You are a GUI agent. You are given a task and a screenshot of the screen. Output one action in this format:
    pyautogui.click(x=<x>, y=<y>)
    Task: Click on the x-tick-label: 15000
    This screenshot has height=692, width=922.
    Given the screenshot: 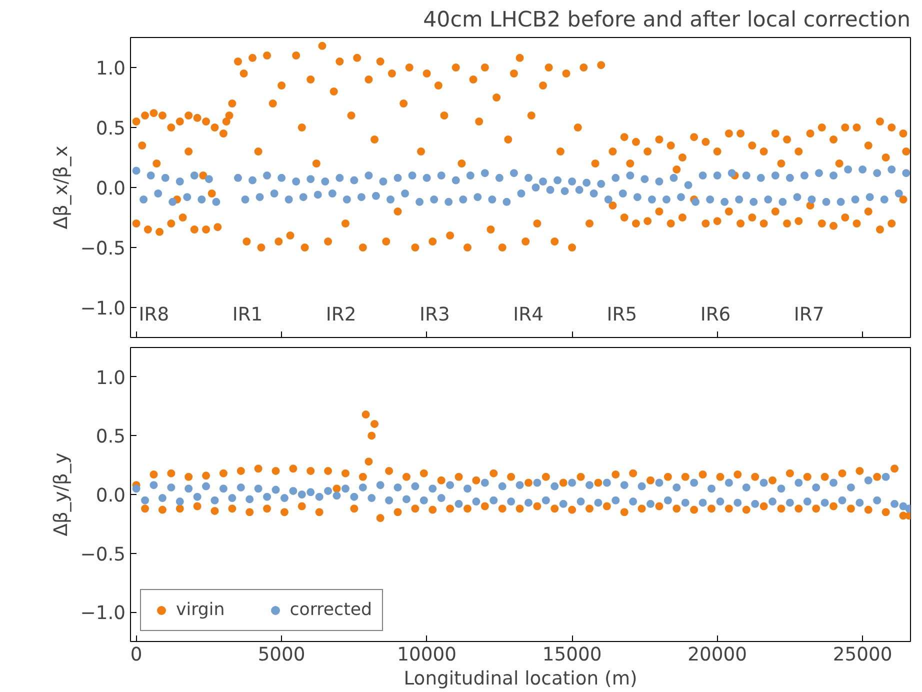 What is the action you would take?
    pyautogui.click(x=572, y=655)
    